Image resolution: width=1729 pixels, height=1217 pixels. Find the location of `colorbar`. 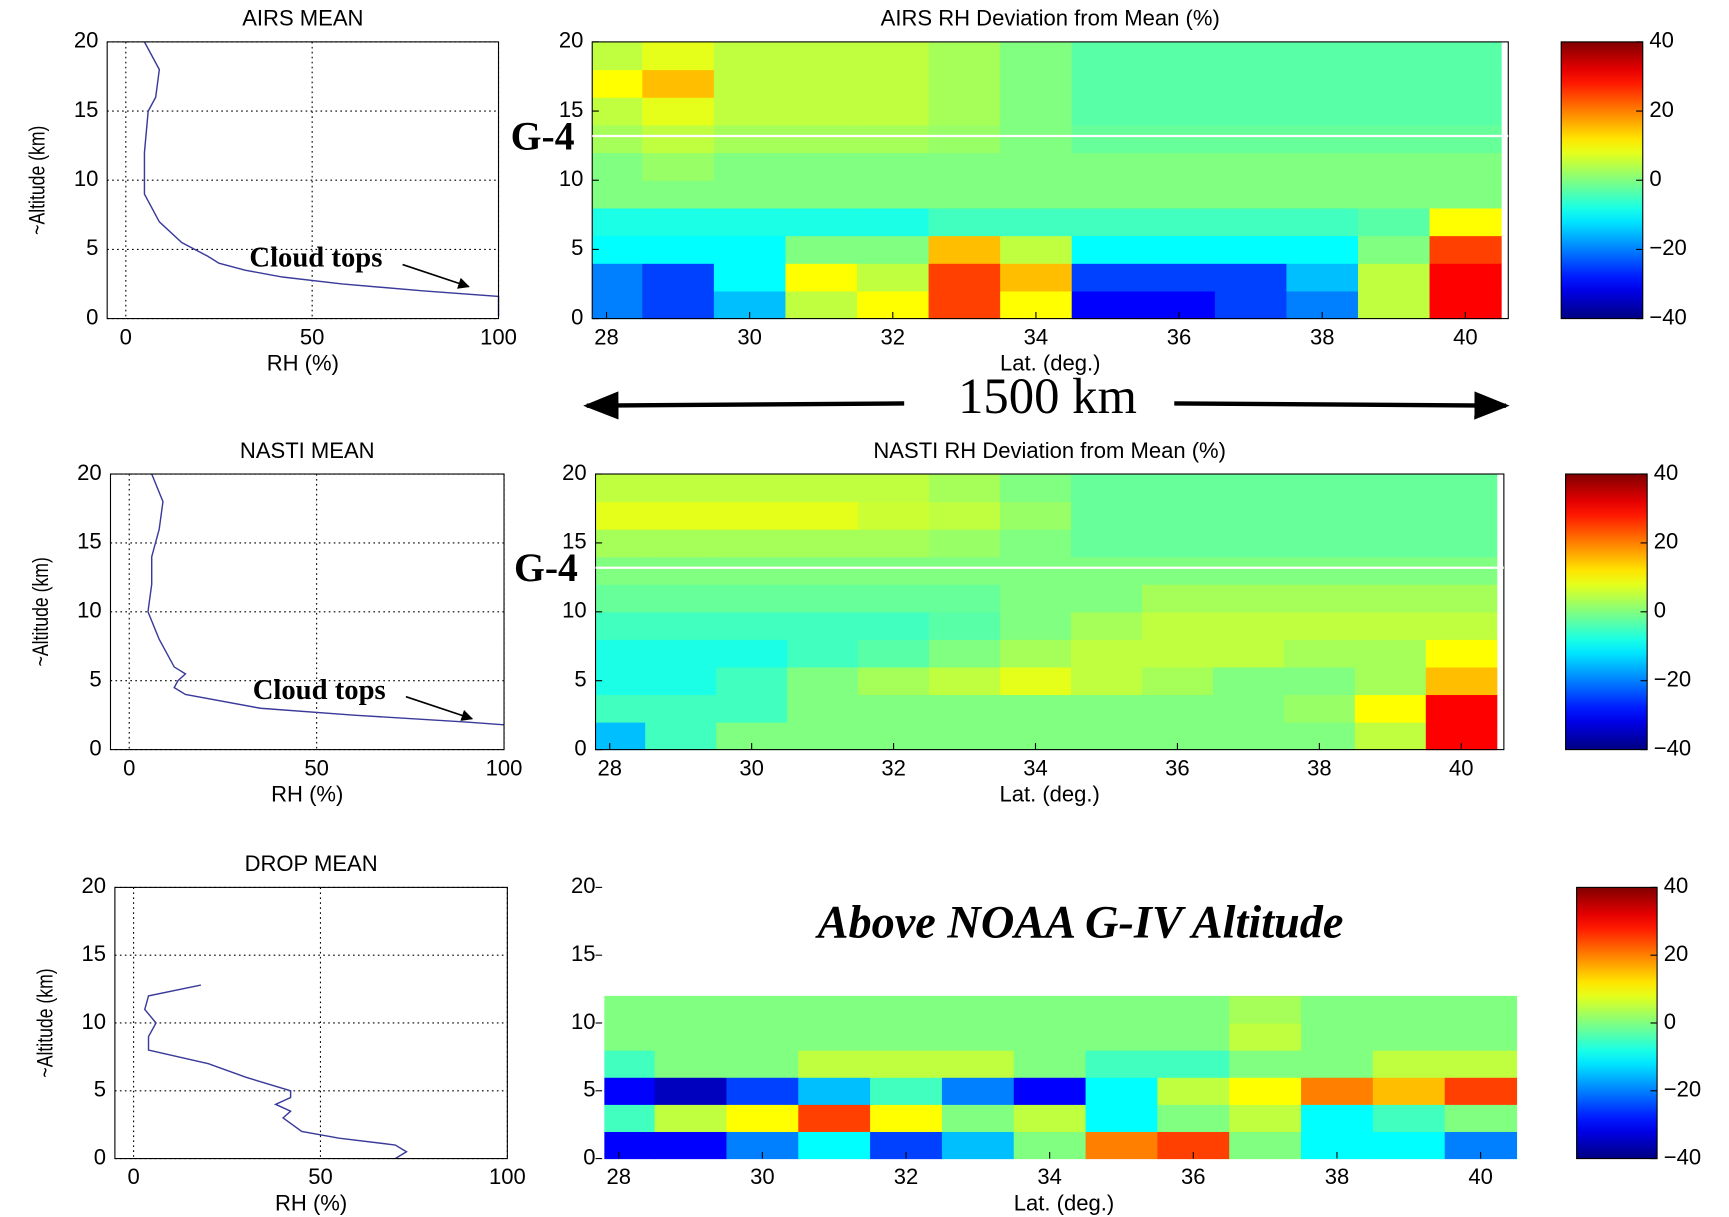

colorbar is located at coordinates (1617, 1023).